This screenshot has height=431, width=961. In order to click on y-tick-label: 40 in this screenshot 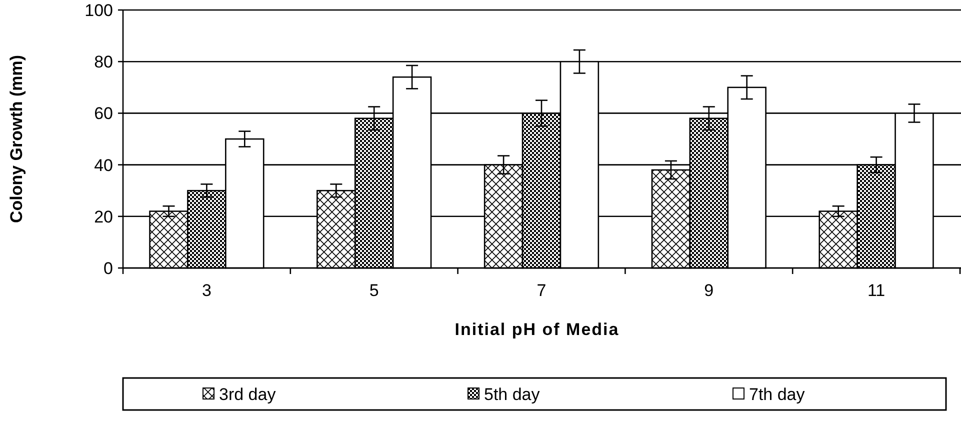, I will do `click(103, 165)`.